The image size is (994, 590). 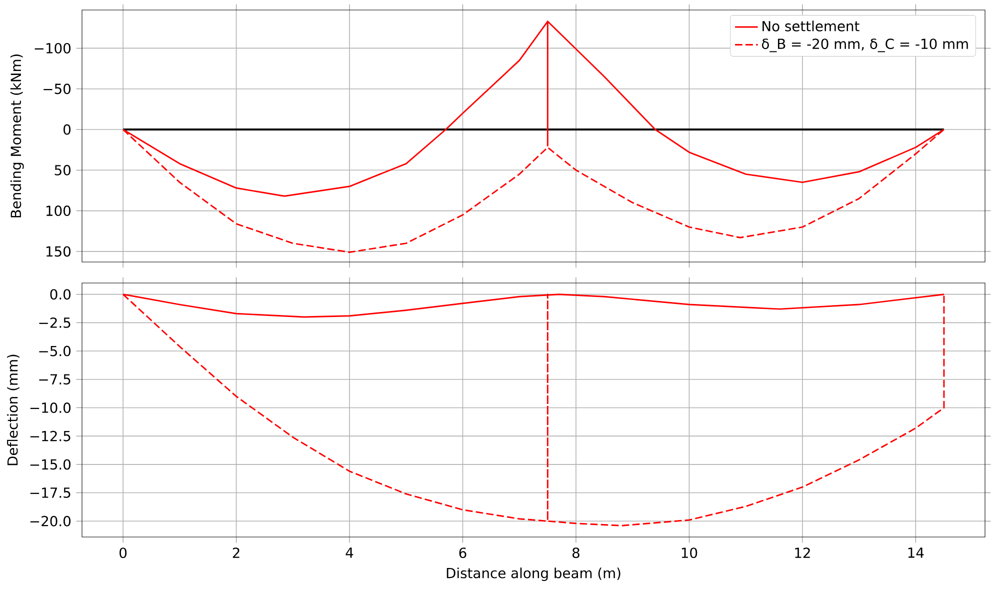 What do you see at coordinates (811, 26) in the screenshot?
I see `legend-label: No settlement` at bounding box center [811, 26].